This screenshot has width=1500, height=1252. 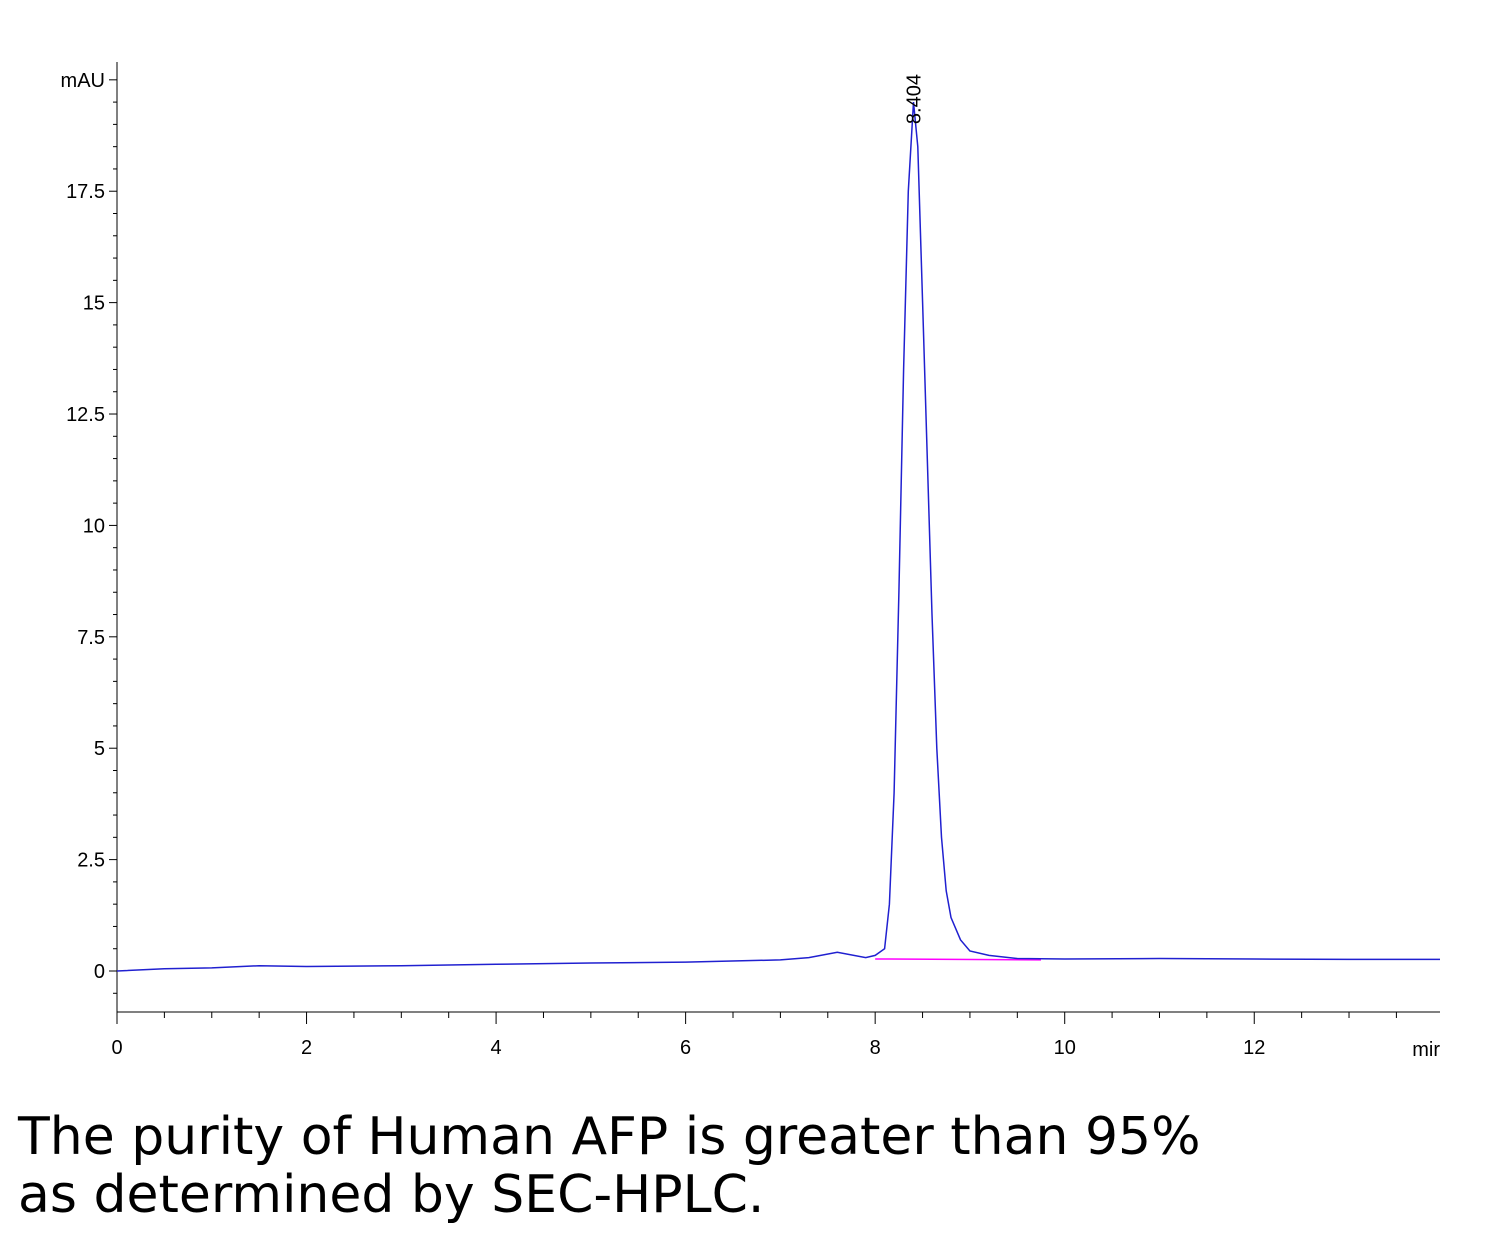 What do you see at coordinates (94, 304) in the screenshot?
I see `y-tick-label: 15` at bounding box center [94, 304].